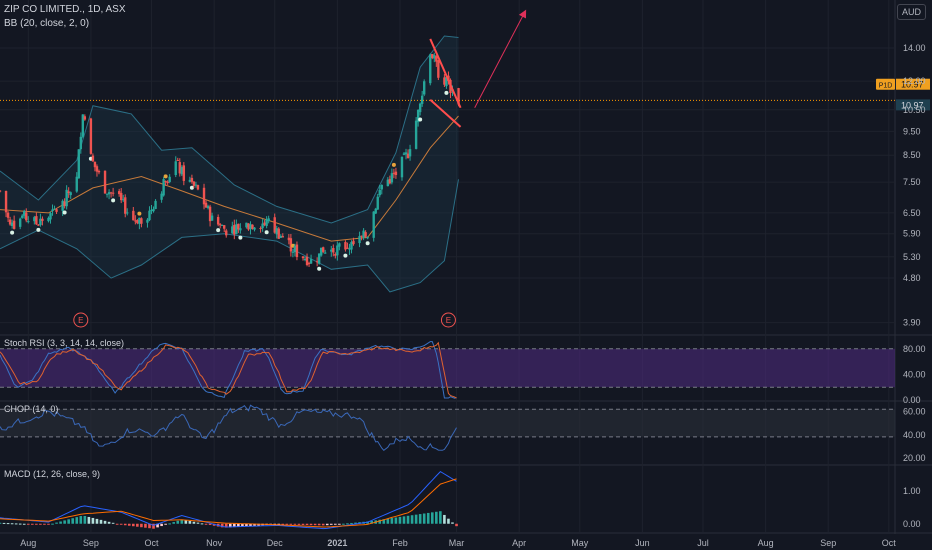 This screenshot has width=932, height=550. What do you see at coordinates (912, 234) in the screenshot?
I see `price-tick-label: 5.90` at bounding box center [912, 234].